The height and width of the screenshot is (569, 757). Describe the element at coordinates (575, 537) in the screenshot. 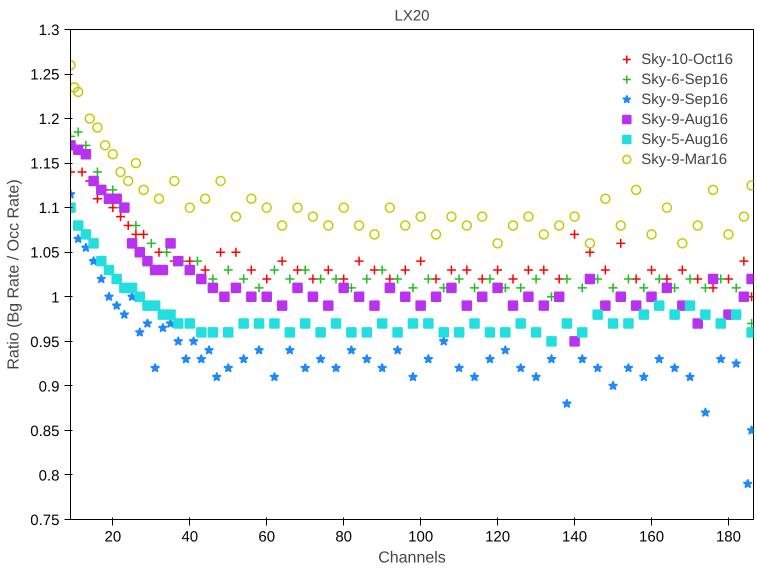

I see `x-tick-label: 140` at that location.